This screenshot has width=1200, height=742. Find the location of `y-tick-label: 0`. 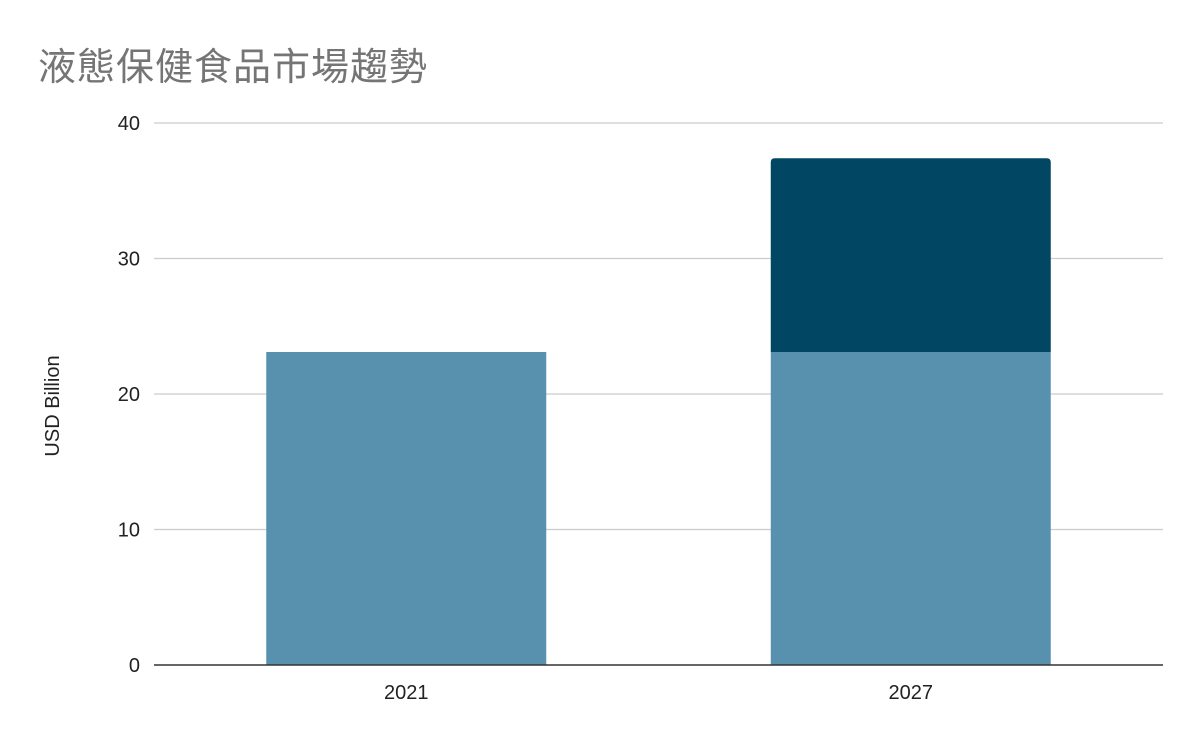

y-tick-label: 0 is located at coordinates (134, 666).